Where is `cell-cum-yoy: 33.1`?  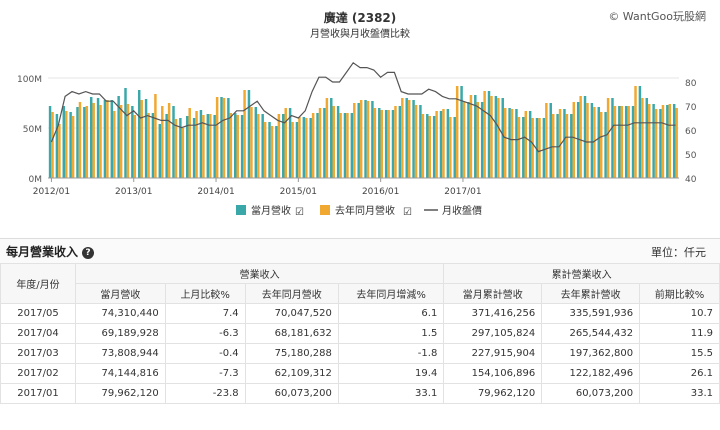 cell-cum-yoy: 33.1 is located at coordinates (679, 393).